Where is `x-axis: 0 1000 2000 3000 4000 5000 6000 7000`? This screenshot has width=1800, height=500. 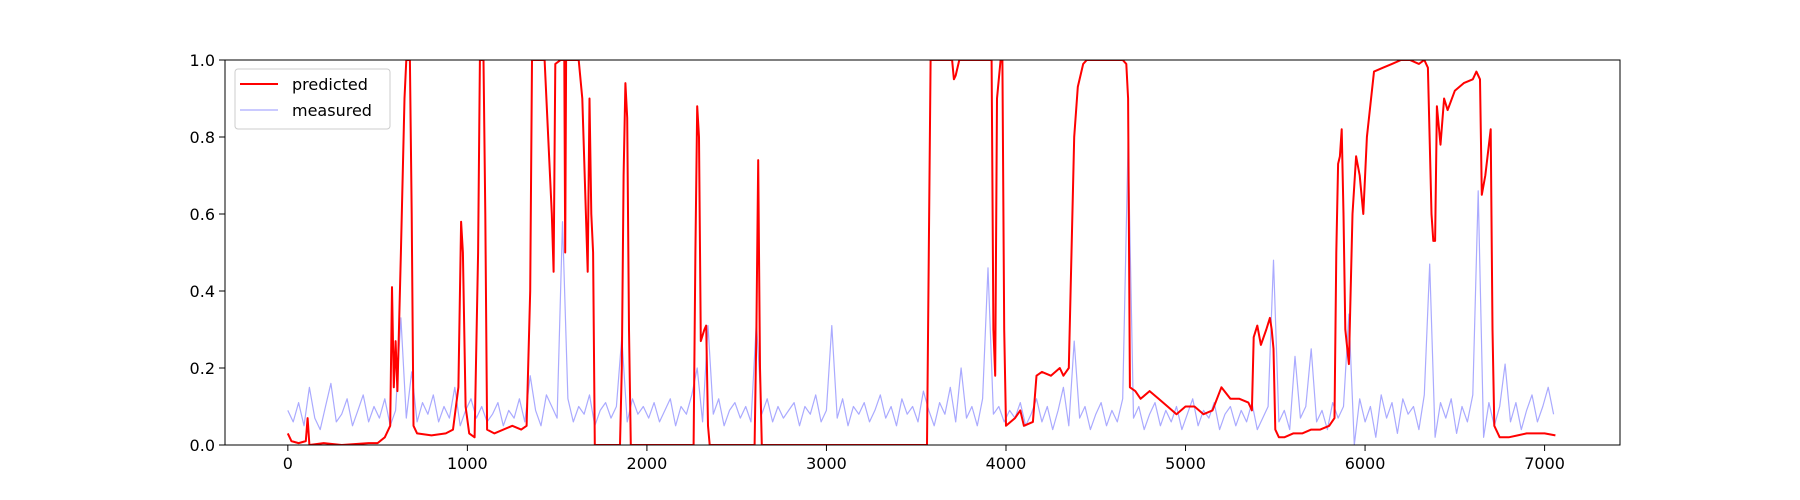
x-axis: 0 1000 2000 3000 4000 5000 6000 7000 is located at coordinates (924, 459).